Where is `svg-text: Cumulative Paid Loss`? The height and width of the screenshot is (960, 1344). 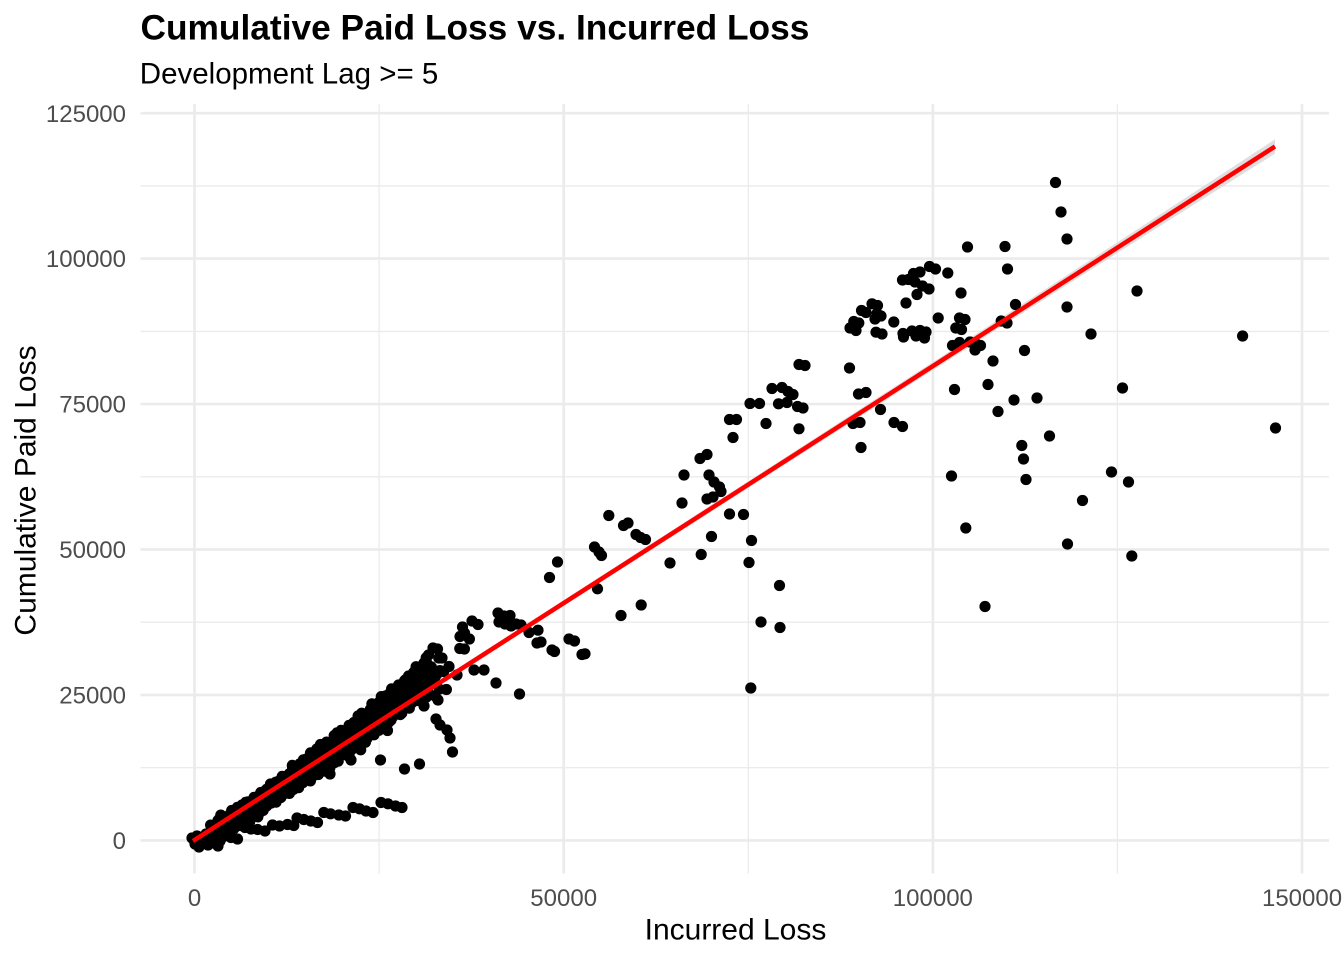
svg-text: Cumulative Paid Loss is located at coordinates (25, 490).